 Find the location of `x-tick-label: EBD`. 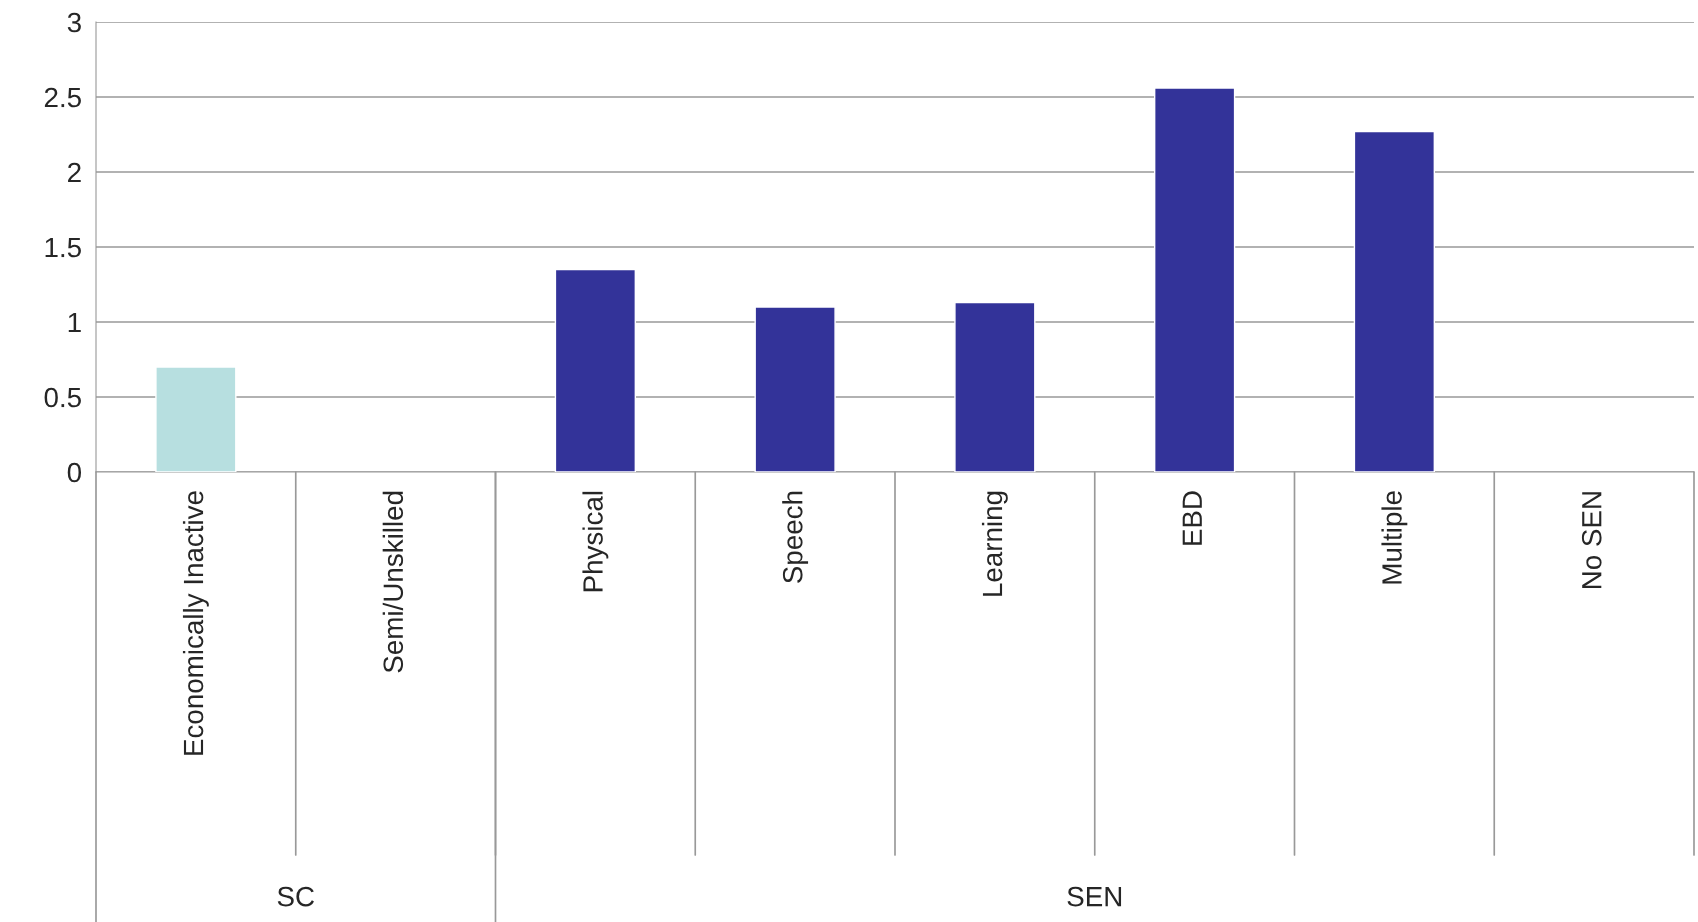

x-tick-label: EBD is located at coordinates (1192, 518).